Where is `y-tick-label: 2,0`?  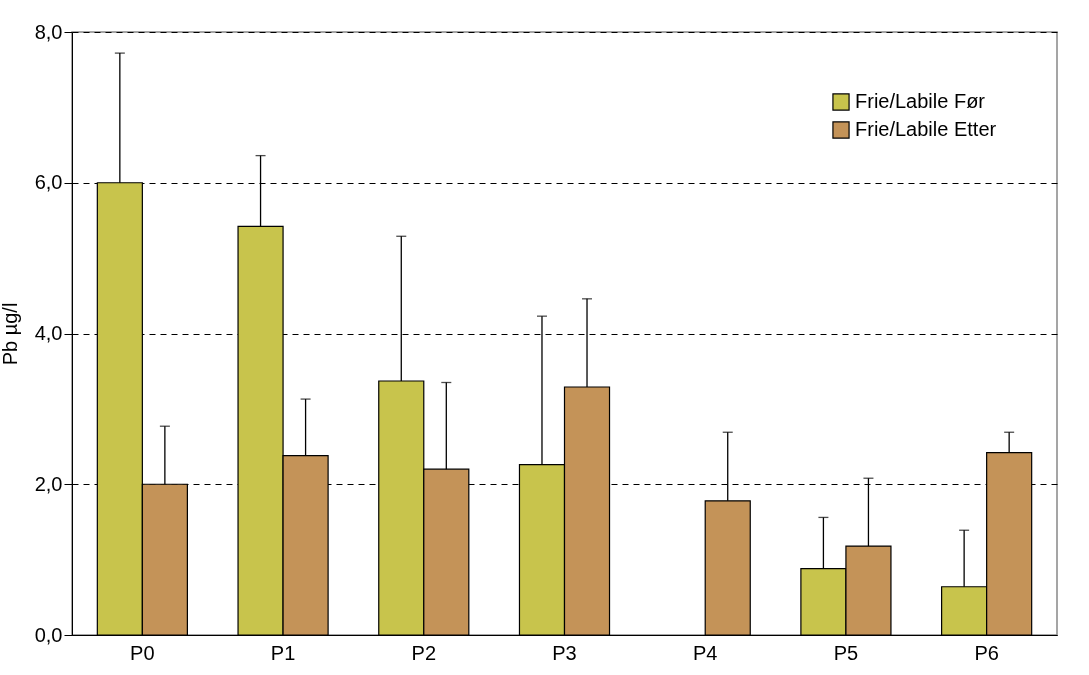
y-tick-label: 2,0 is located at coordinates (48, 483).